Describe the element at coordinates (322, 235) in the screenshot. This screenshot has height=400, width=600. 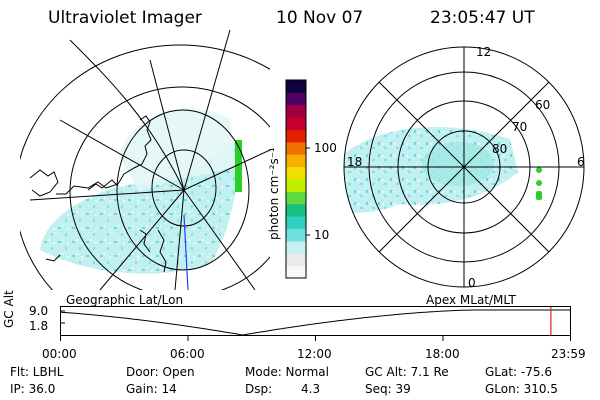
I see `colorbar-tick-10: 10` at that location.